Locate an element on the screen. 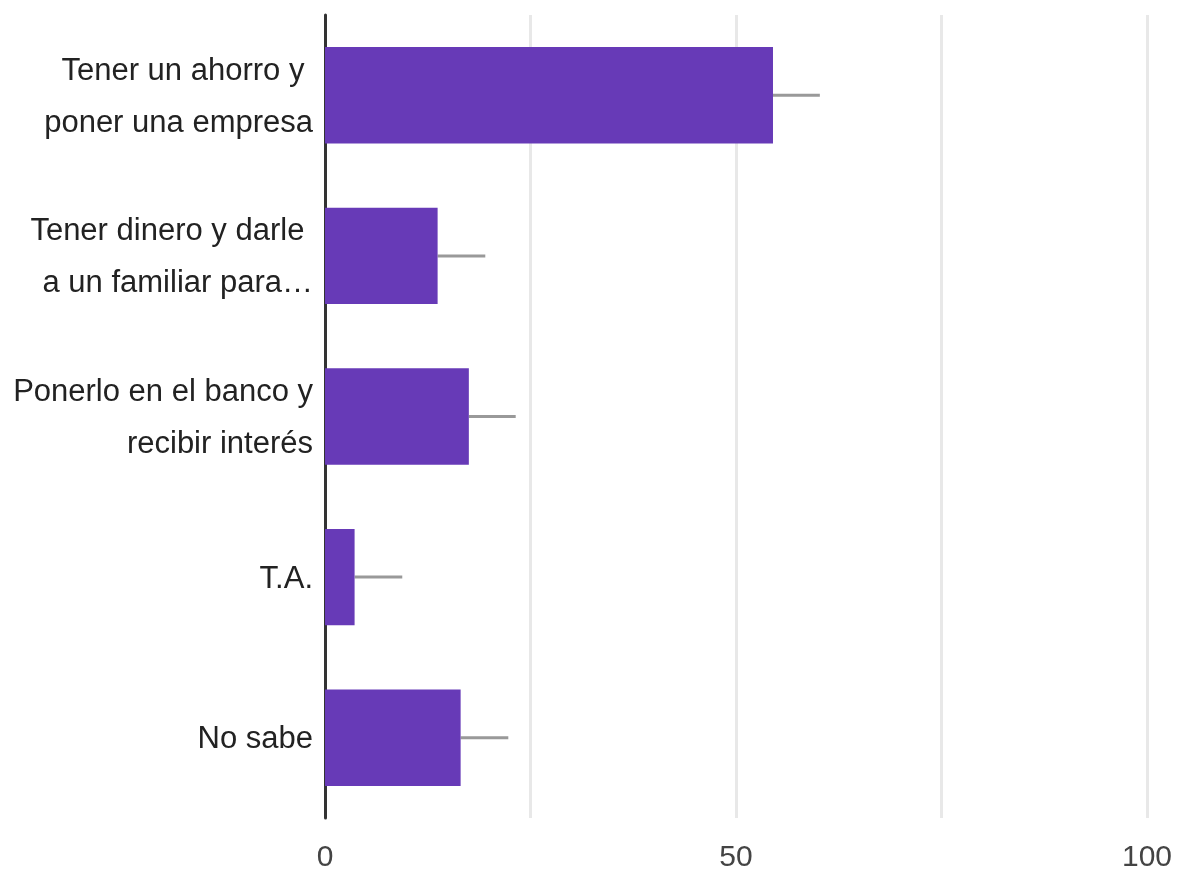 This screenshot has width=1184, height=879. y-tick-label: Tener un ahorro y poner una empresa is located at coordinates (179, 95).